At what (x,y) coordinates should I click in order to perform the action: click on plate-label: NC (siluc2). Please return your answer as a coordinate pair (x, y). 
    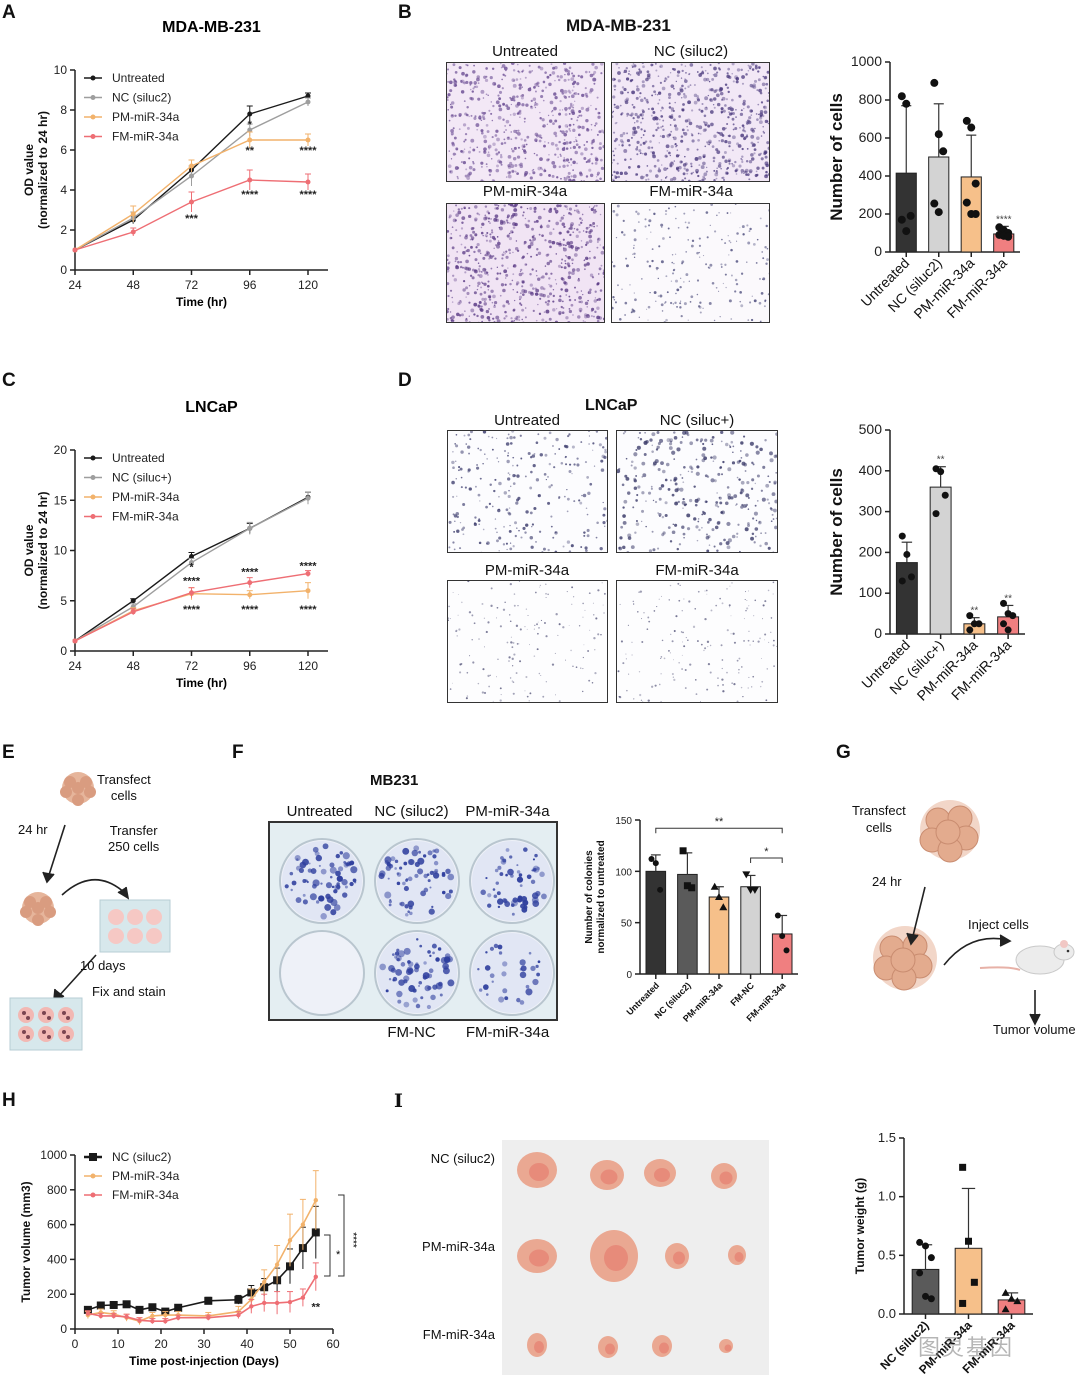
    Looking at the image, I should click on (411, 811).